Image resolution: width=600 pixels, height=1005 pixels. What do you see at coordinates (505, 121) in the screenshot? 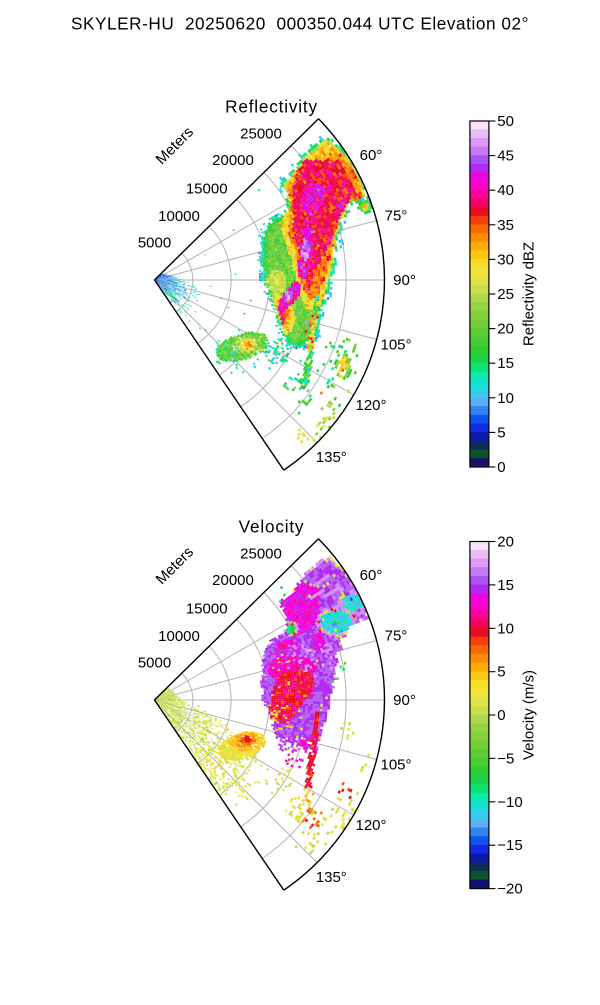
I see `svg-text: 50` at bounding box center [505, 121].